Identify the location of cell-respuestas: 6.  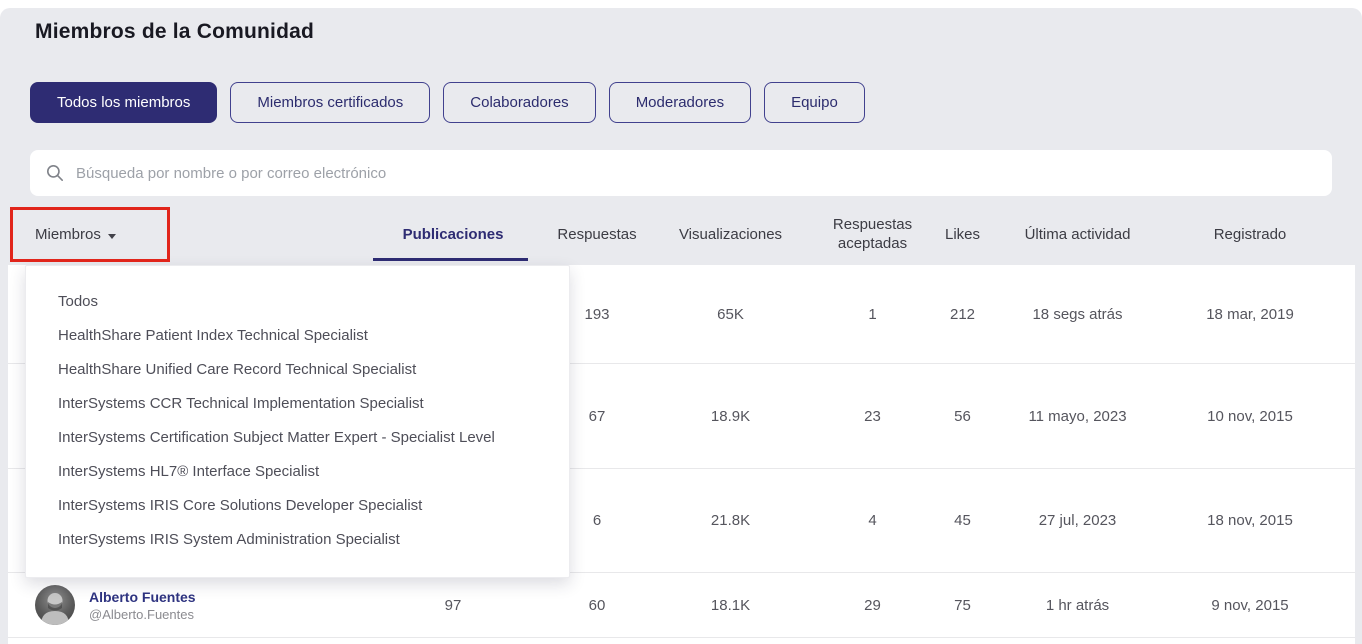
(597, 520).